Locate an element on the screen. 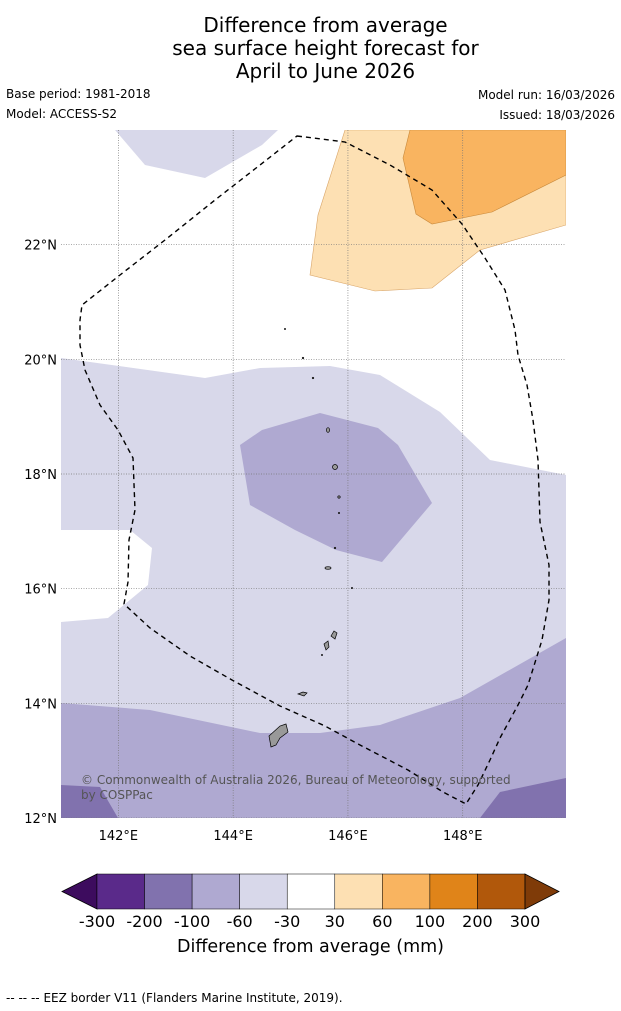 Image resolution: width=621 pixels, height=1011 pixels. colorbar-tick-label: -200 is located at coordinates (144, 921).